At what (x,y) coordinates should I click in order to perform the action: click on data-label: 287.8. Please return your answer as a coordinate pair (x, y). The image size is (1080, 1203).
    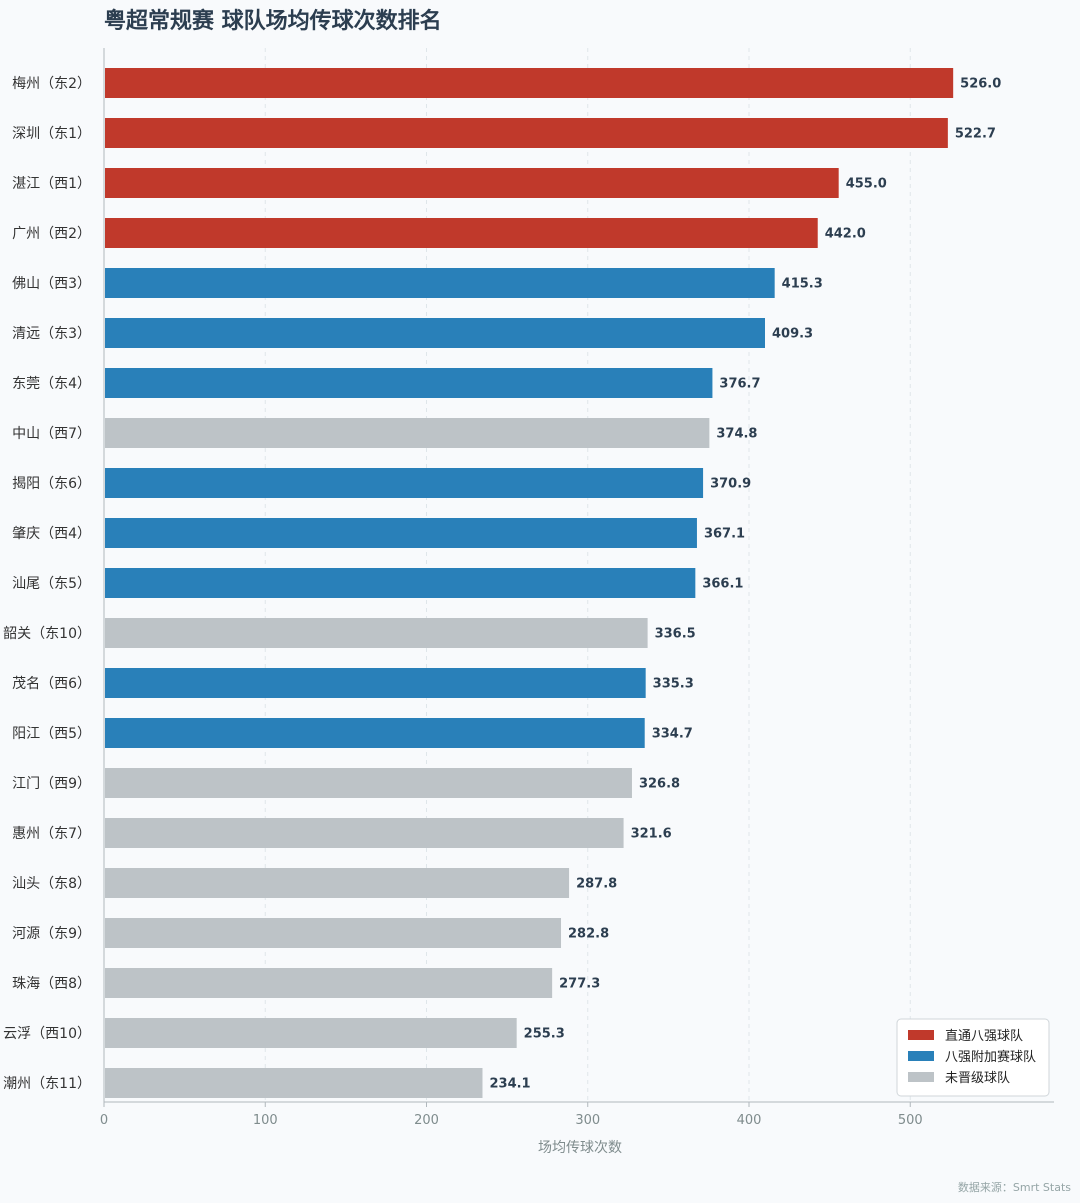
    Looking at the image, I should click on (596, 884).